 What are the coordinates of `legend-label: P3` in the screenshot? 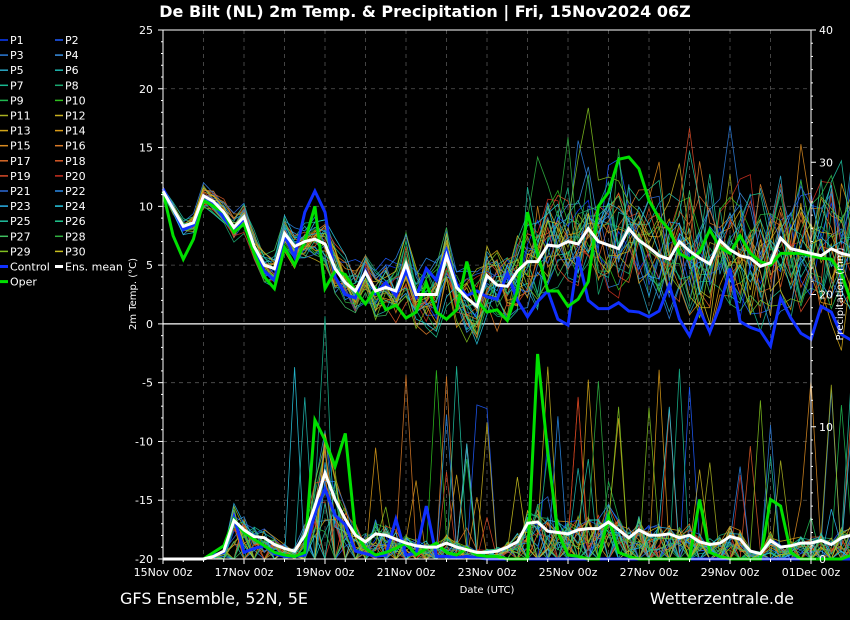 It's located at (17, 55).